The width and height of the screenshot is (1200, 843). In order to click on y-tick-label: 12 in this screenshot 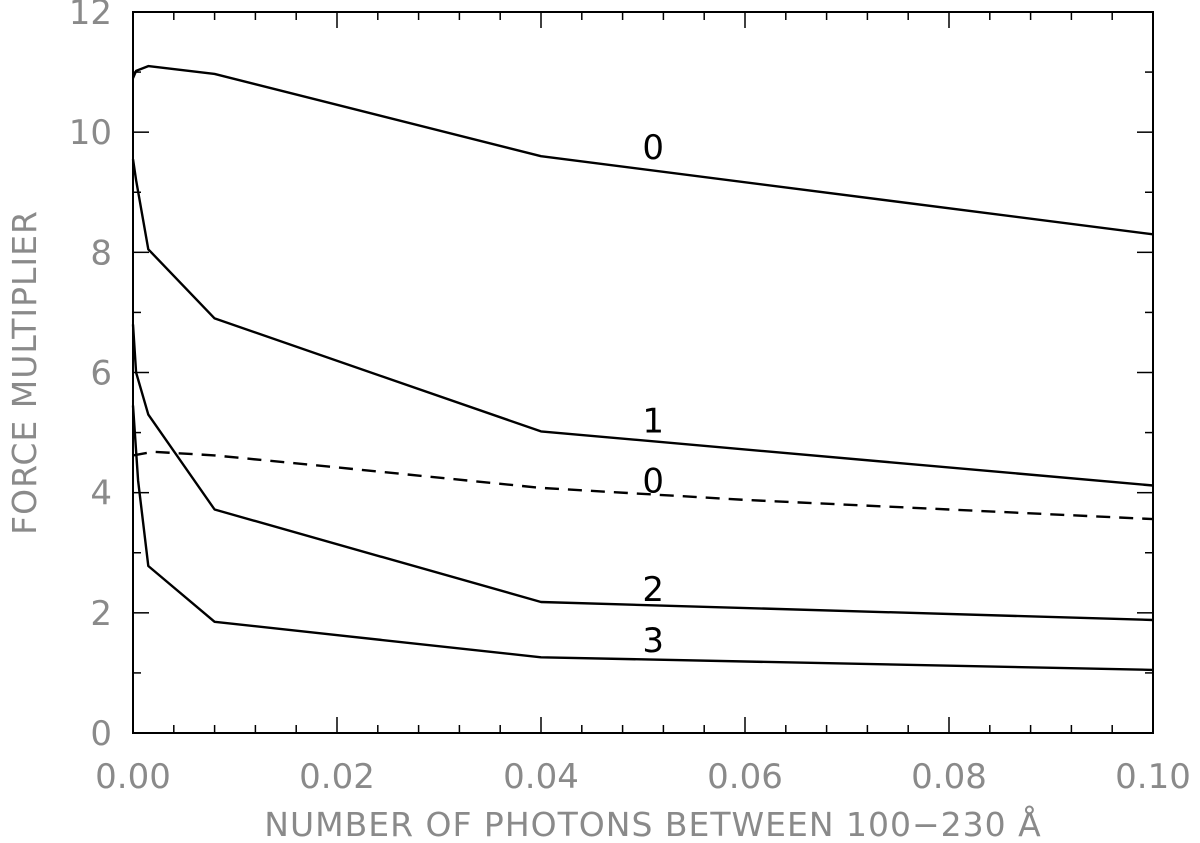, I will do `click(90, 16)`.